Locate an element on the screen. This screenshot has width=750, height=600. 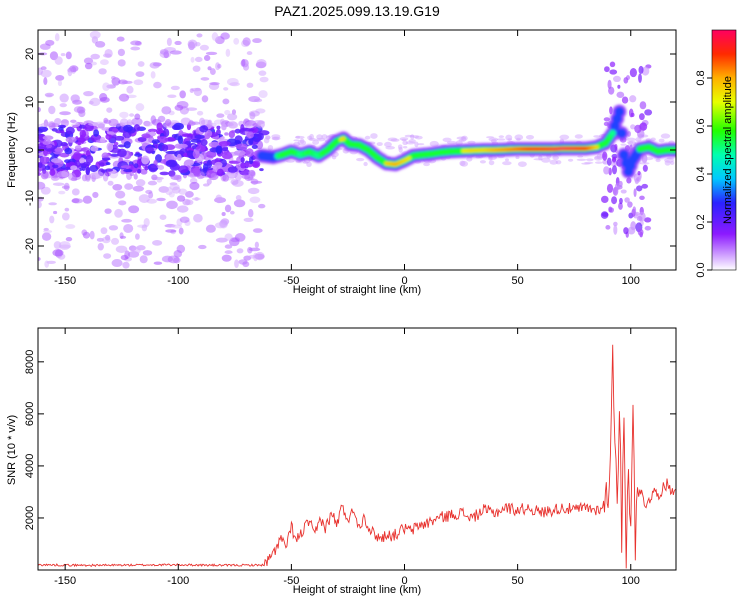
spectrogram-x-tick-label: 50 is located at coordinates (518, 281).